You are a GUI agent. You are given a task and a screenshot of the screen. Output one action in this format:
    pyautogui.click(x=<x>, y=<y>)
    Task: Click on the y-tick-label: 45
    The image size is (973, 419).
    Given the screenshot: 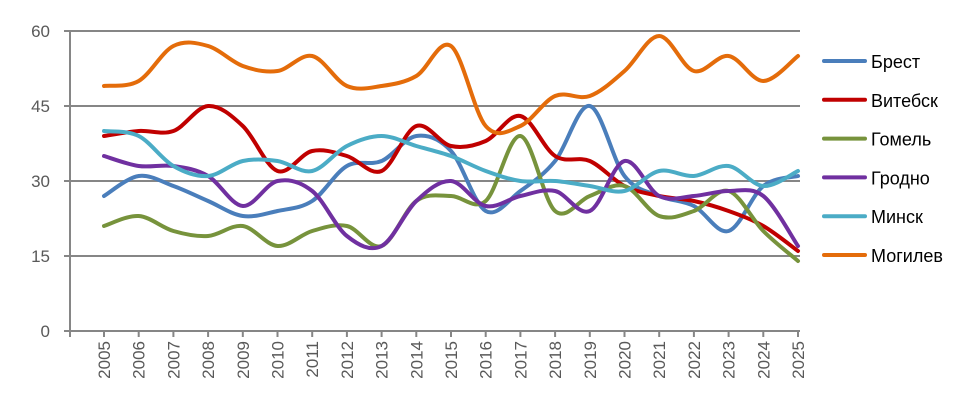 What is the action you would take?
    pyautogui.click(x=40, y=106)
    